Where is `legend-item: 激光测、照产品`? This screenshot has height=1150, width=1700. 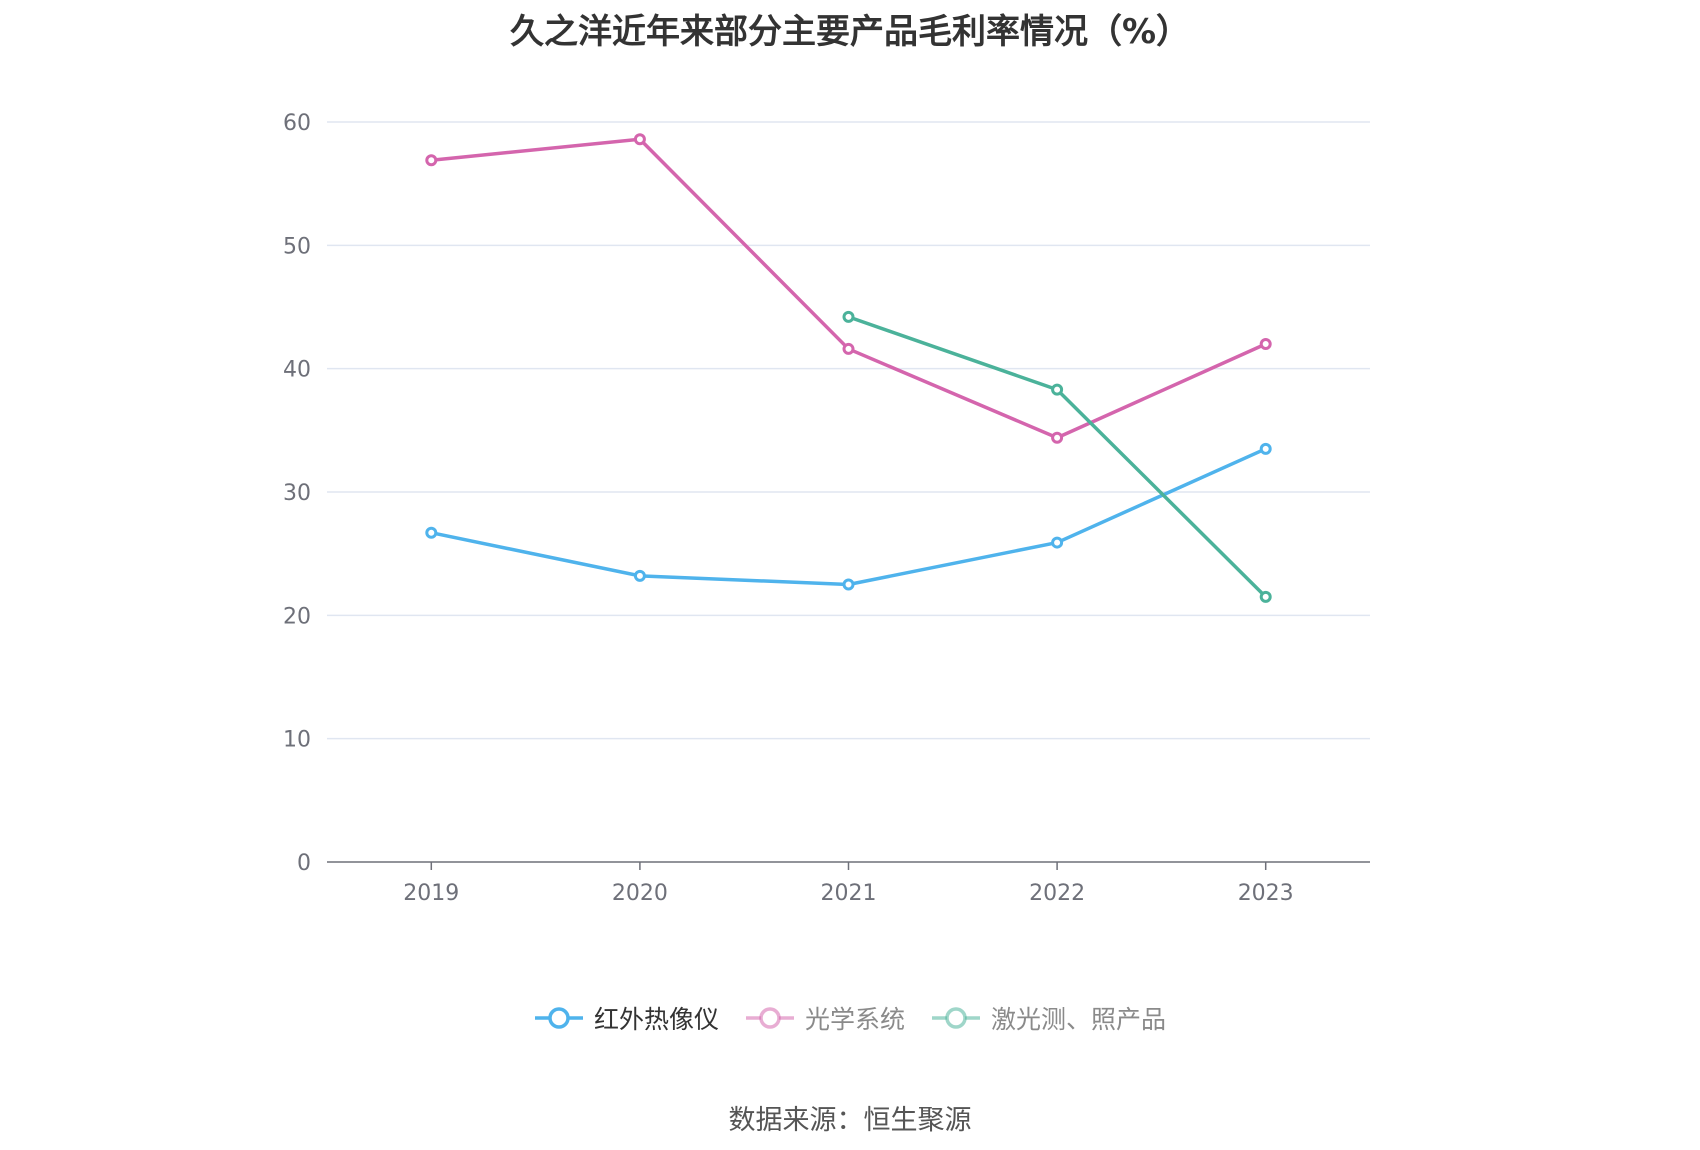
legend-item: 激光测、照产品 is located at coordinates (1048, 1018).